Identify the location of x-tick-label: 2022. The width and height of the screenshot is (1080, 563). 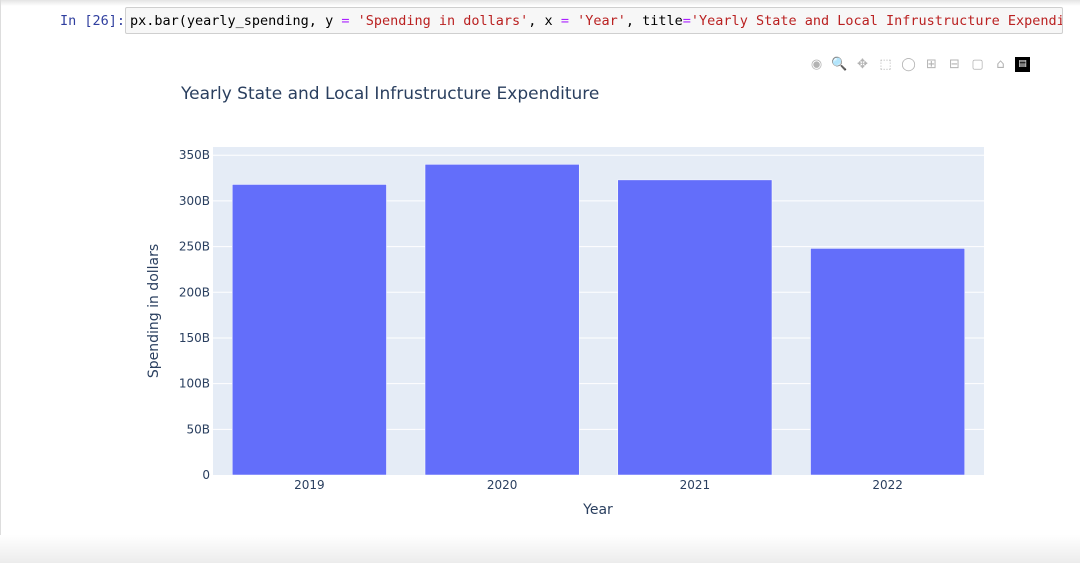
(887, 485).